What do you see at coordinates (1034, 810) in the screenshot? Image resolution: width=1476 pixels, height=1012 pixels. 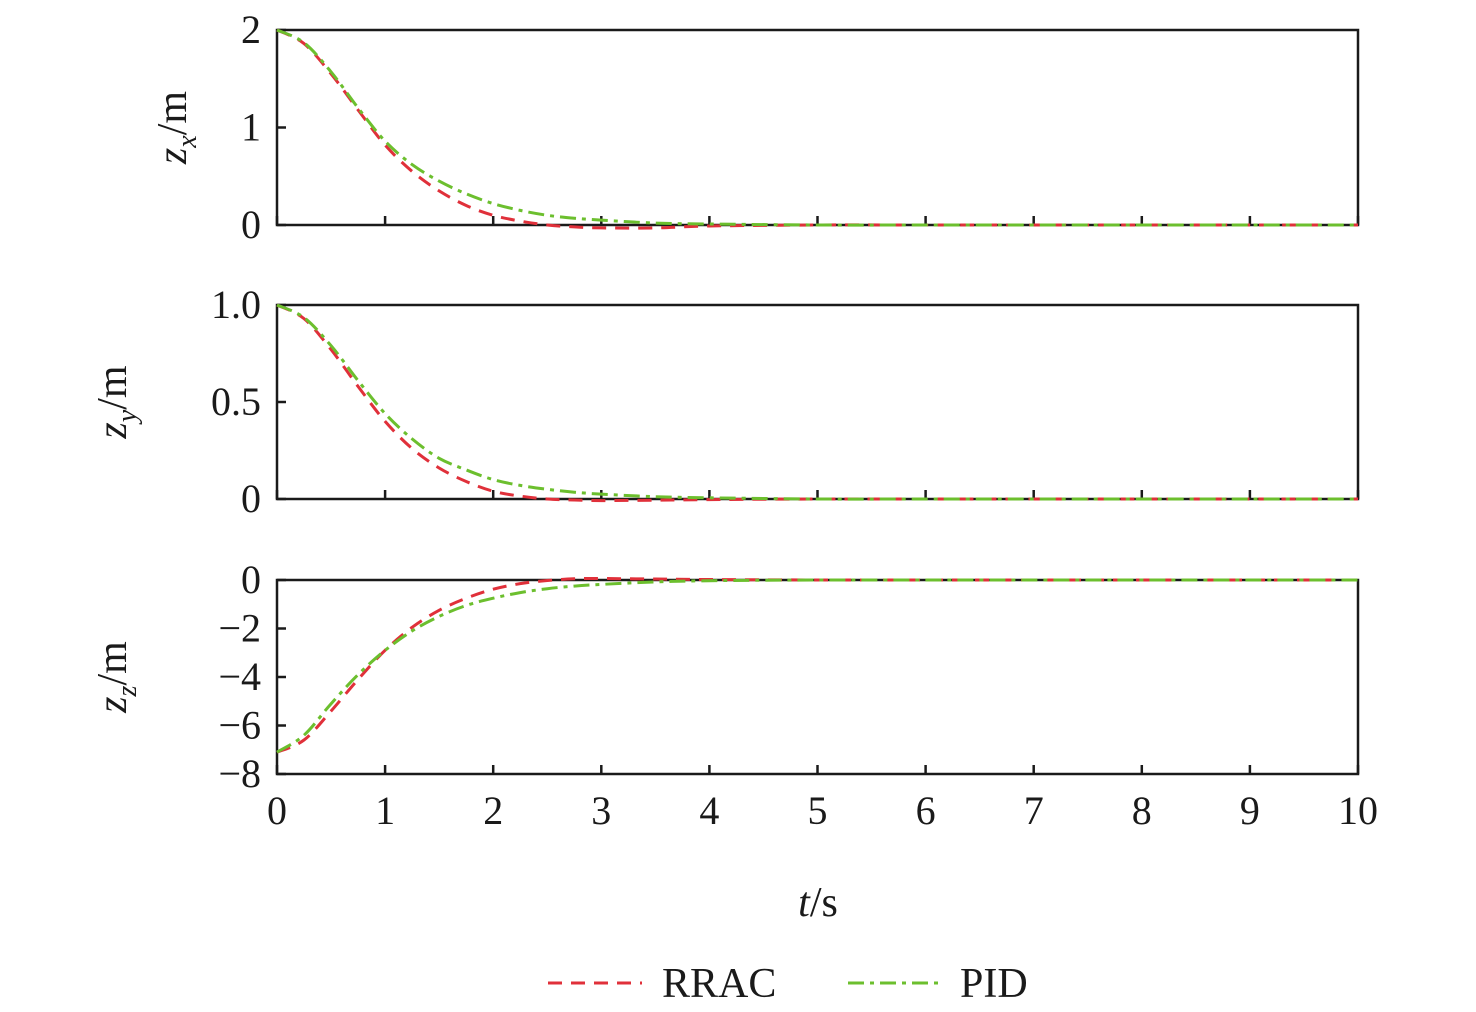 I see `x-tick-label: 7` at bounding box center [1034, 810].